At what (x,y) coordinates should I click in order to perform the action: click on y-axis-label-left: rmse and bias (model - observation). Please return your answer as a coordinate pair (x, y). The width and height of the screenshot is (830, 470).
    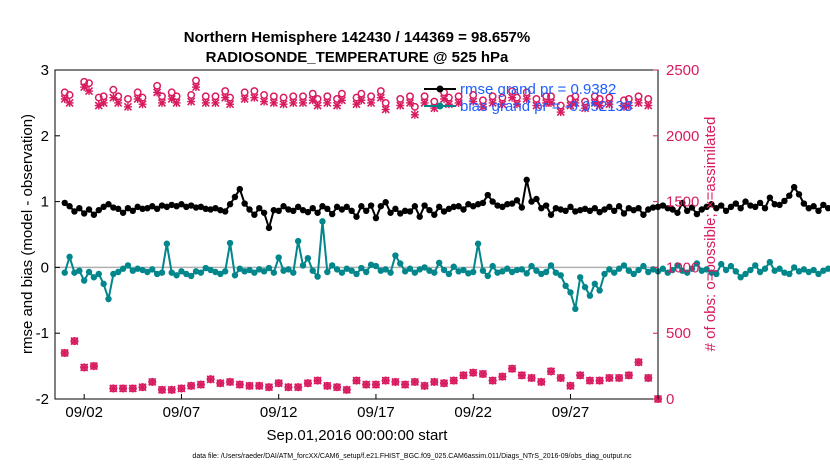
    Looking at the image, I should click on (27, 234).